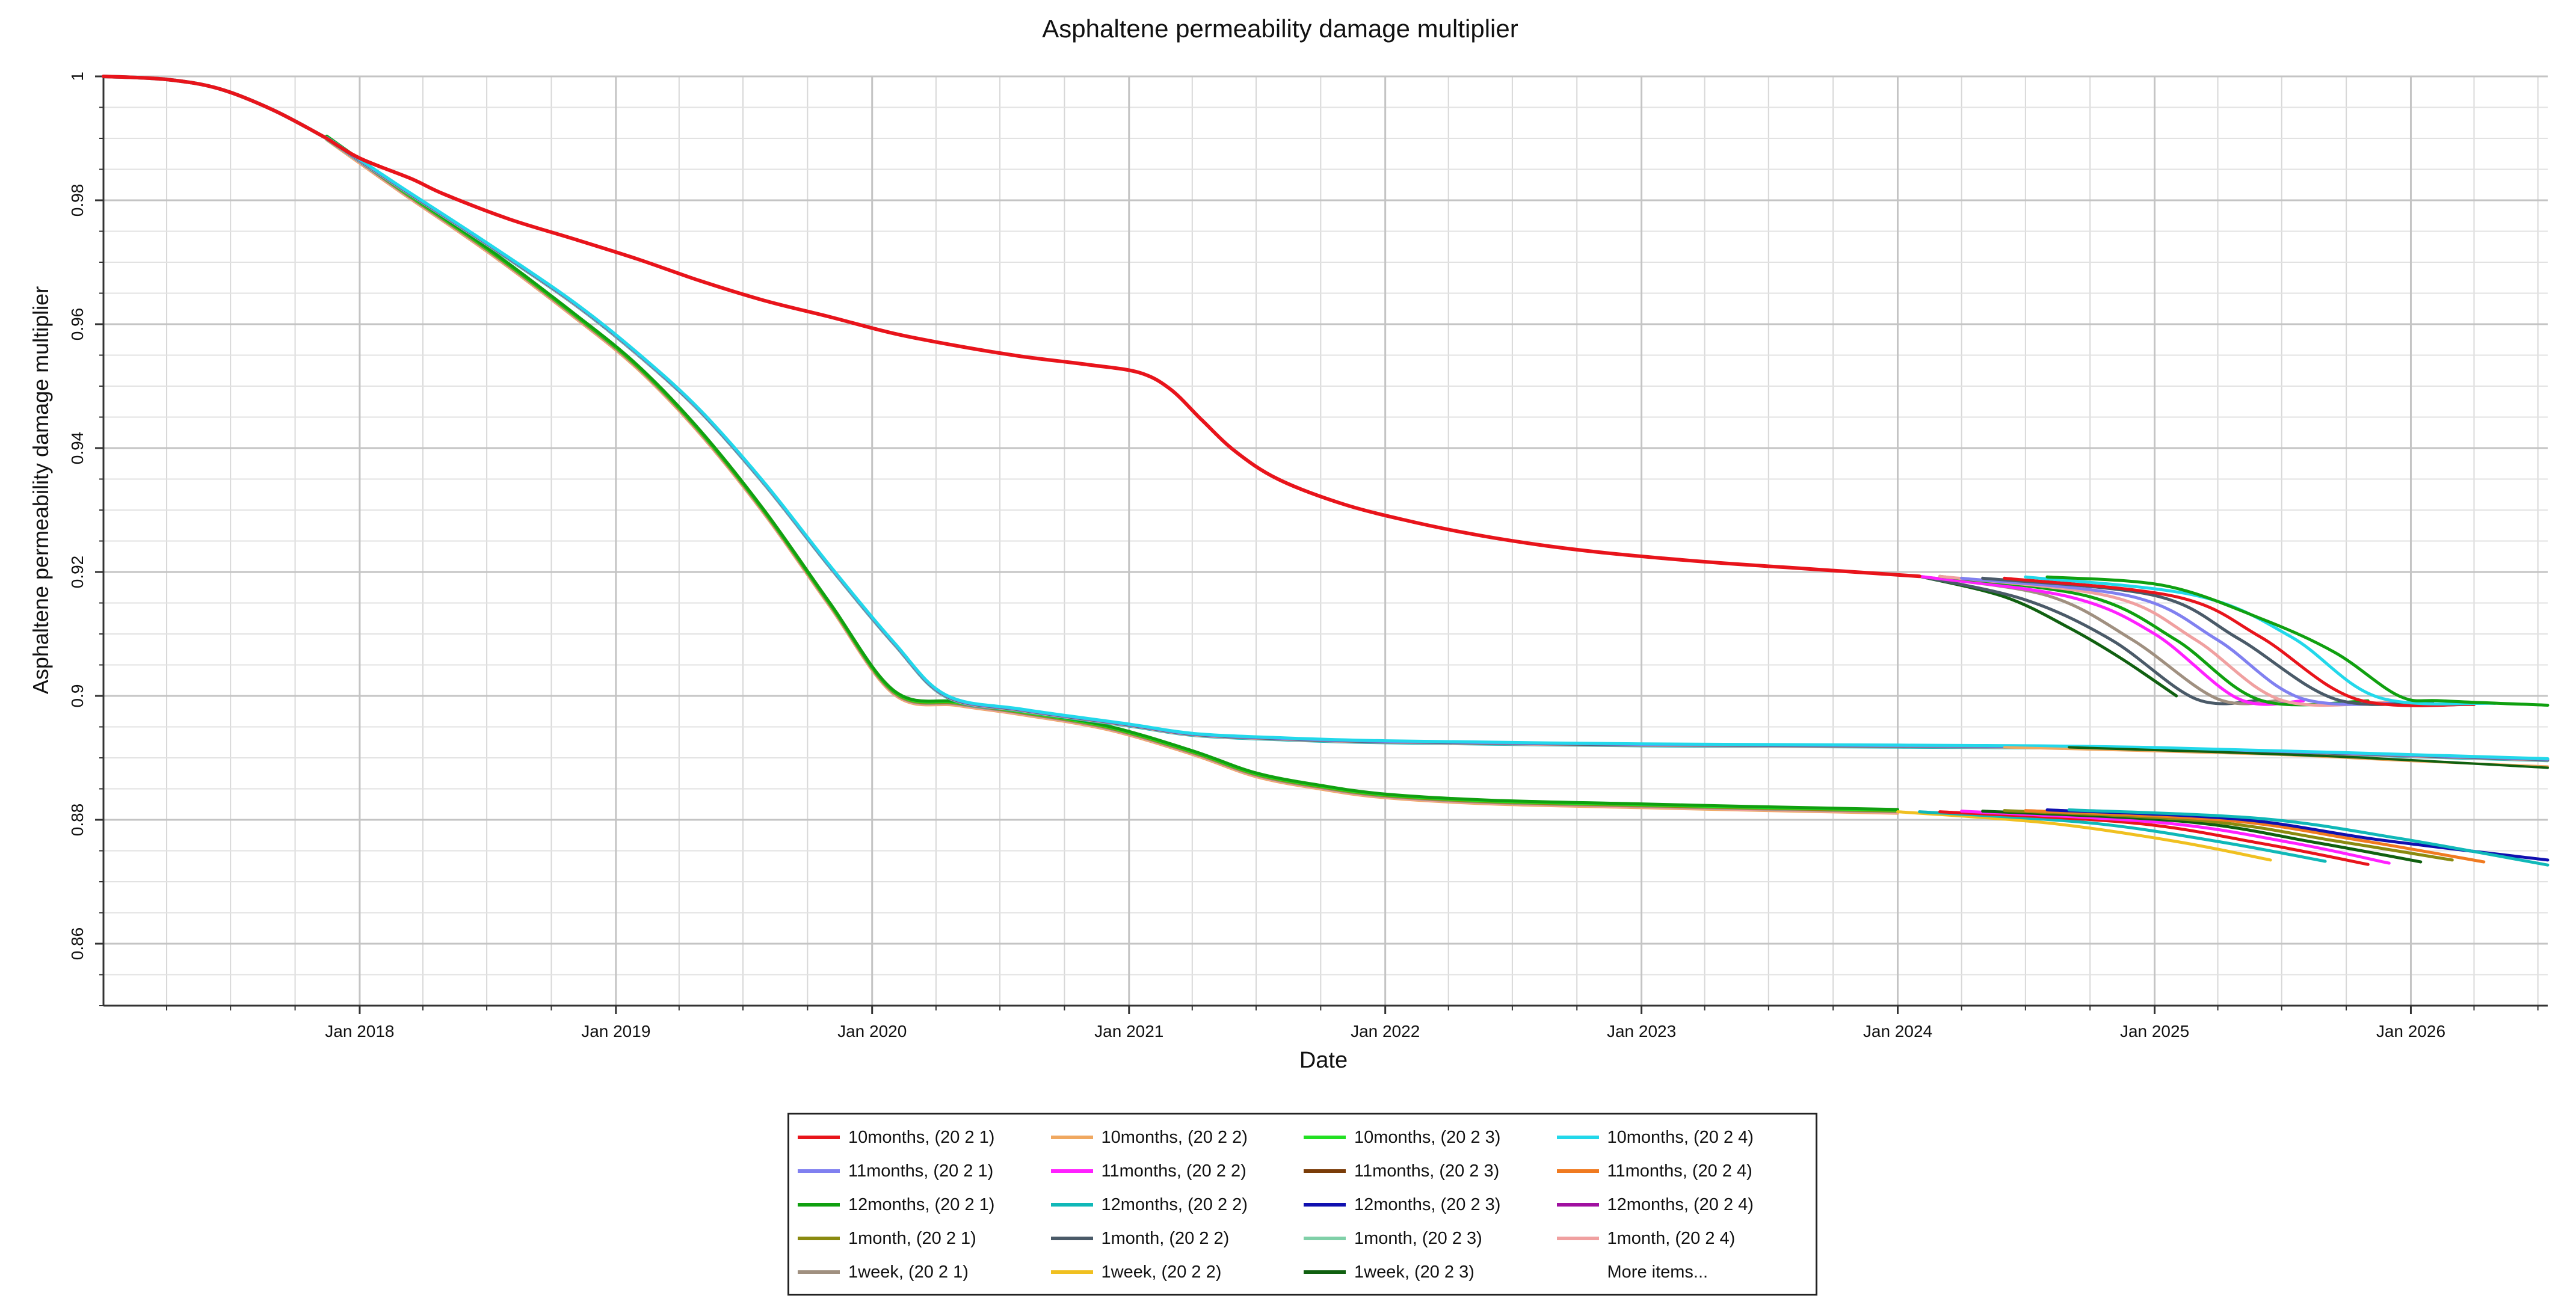 The height and width of the screenshot is (1316, 2576). I want to click on legend-label: 12months, (20 2 1), so click(921, 1204).